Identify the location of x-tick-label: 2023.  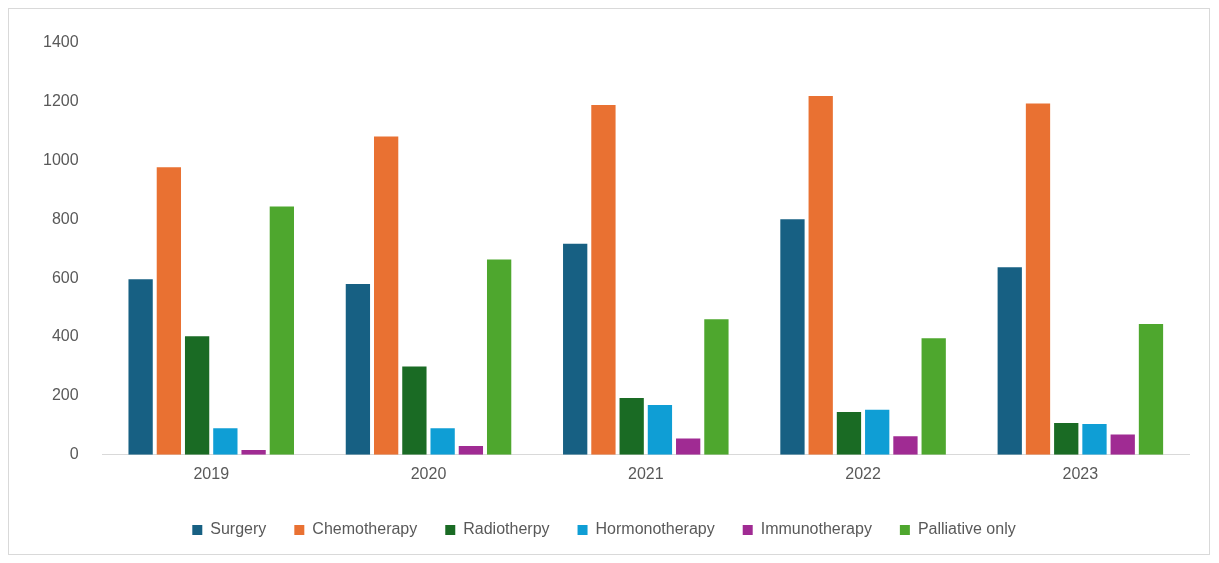
(1080, 473).